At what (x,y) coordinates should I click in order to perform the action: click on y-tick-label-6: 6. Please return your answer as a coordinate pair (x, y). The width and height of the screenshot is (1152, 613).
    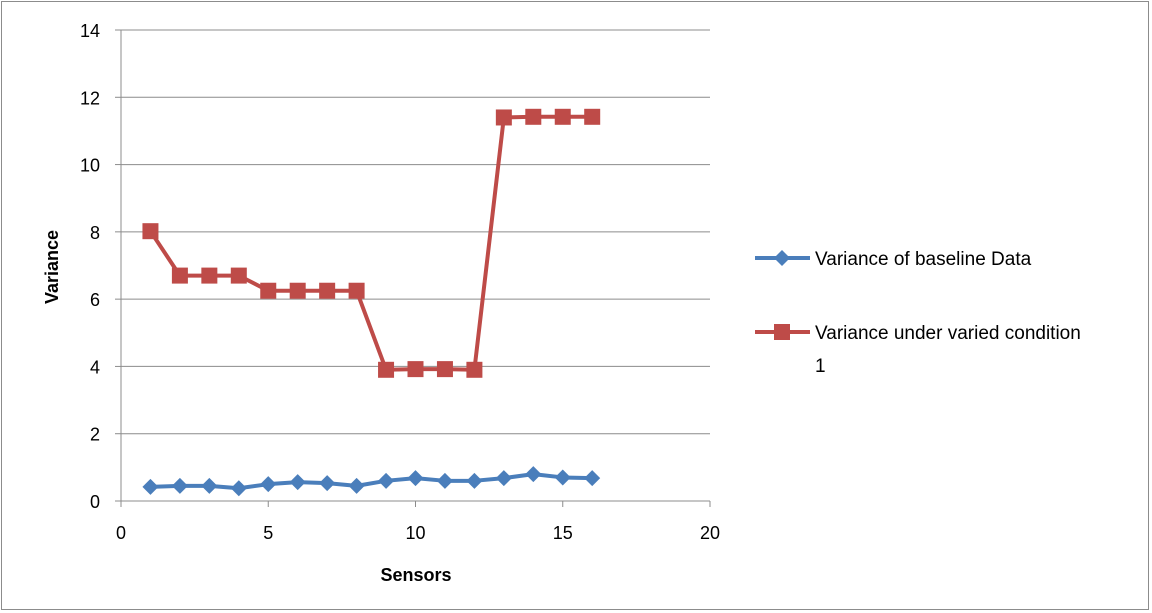
    Looking at the image, I should click on (95, 300).